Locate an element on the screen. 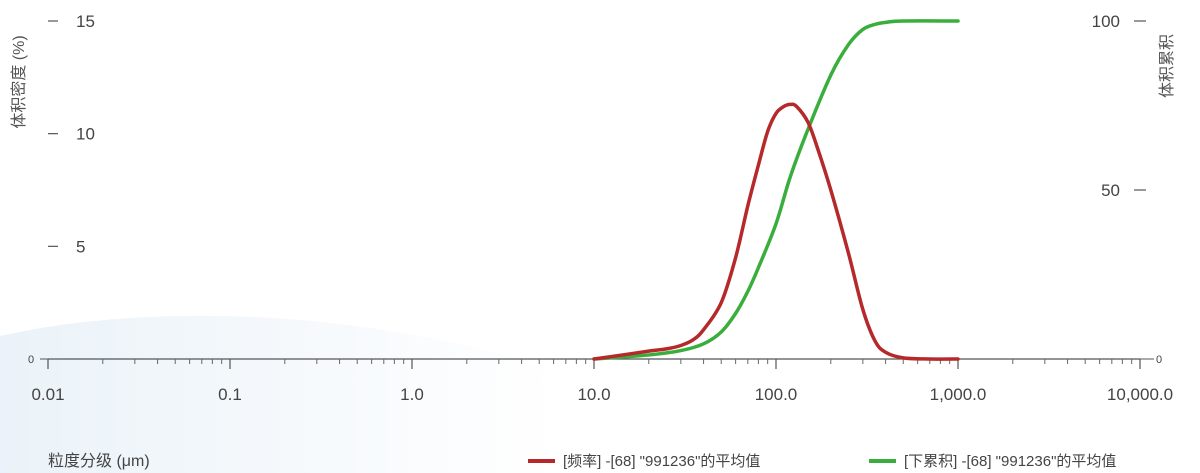 This screenshot has height=473, width=1200. x-tick-label: 0.01 is located at coordinates (47, 394).